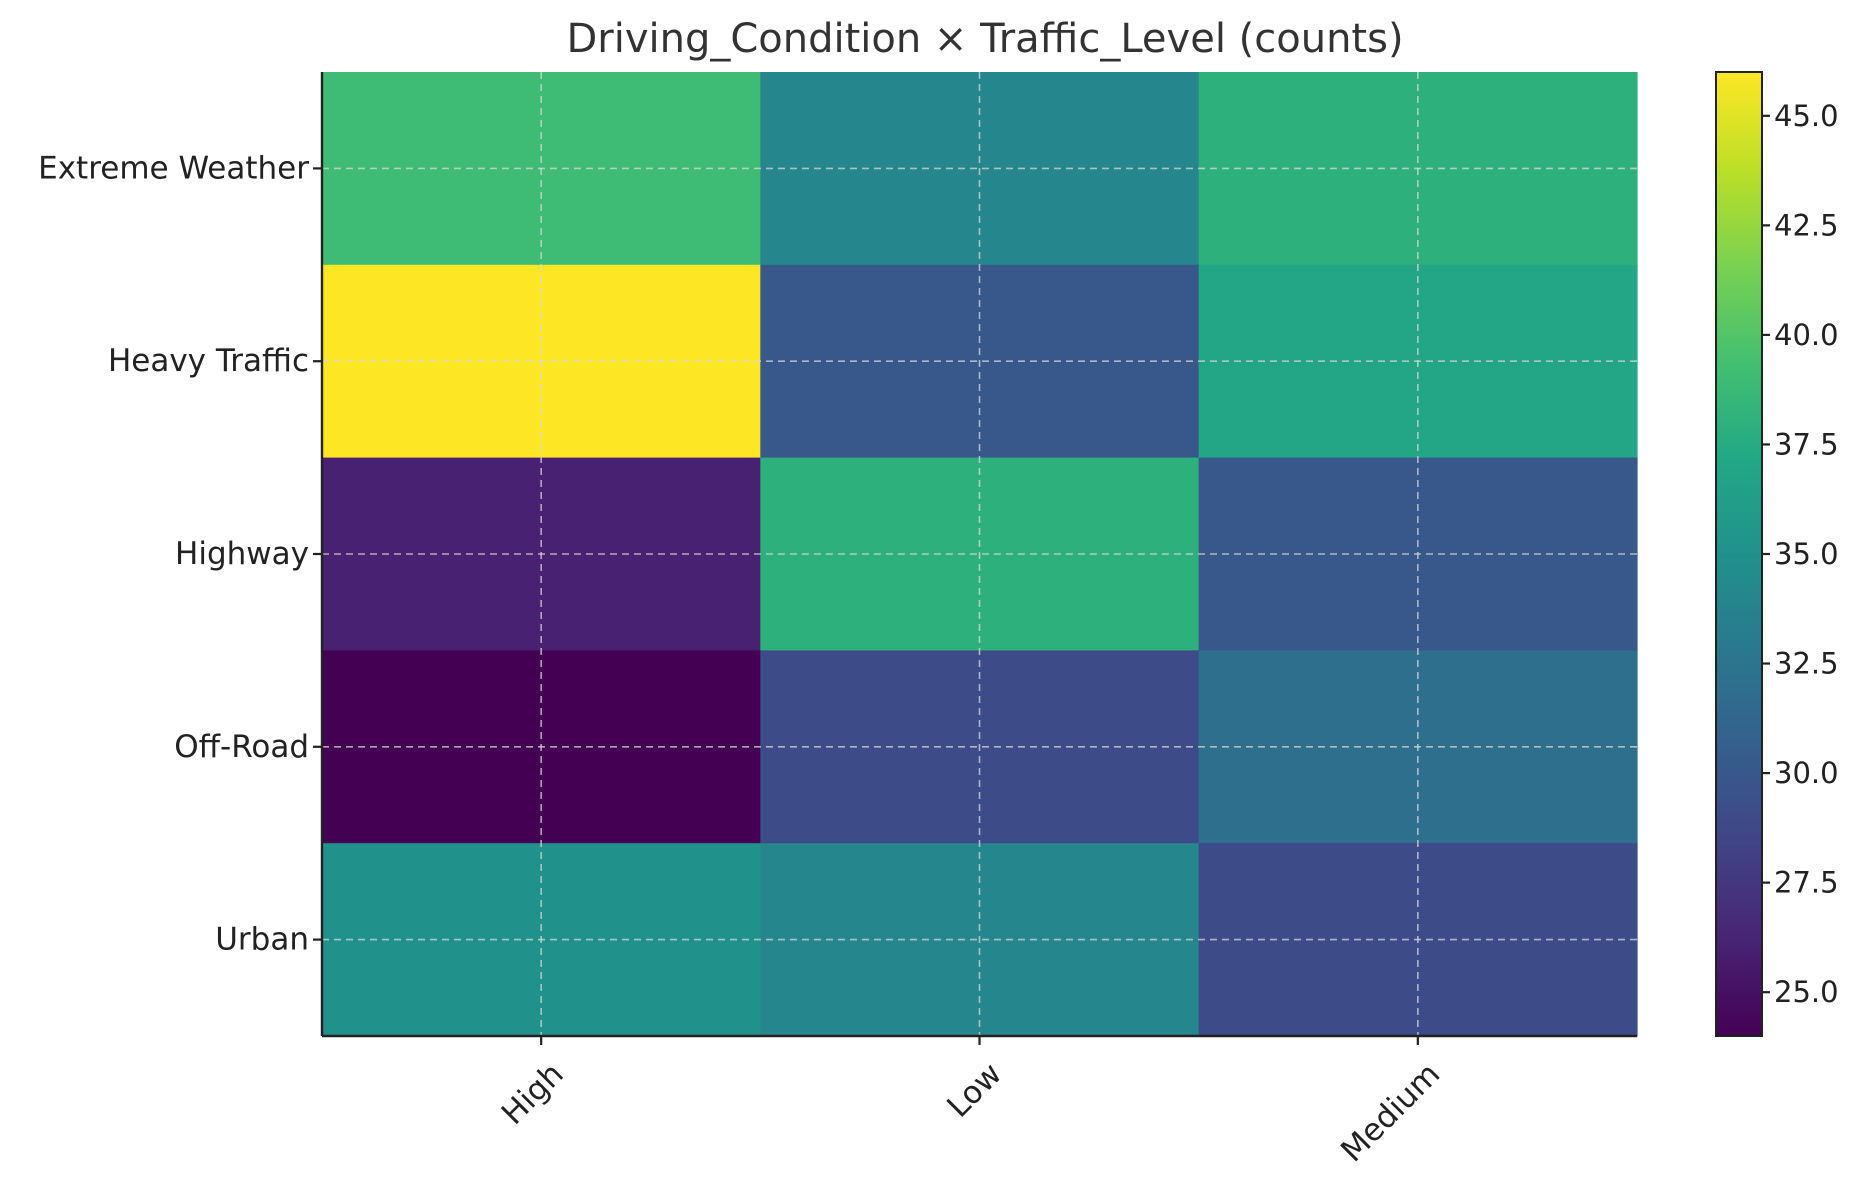  Describe the element at coordinates (1806, 554) in the screenshot. I see `colorbar-tick-label: 35.0` at that location.